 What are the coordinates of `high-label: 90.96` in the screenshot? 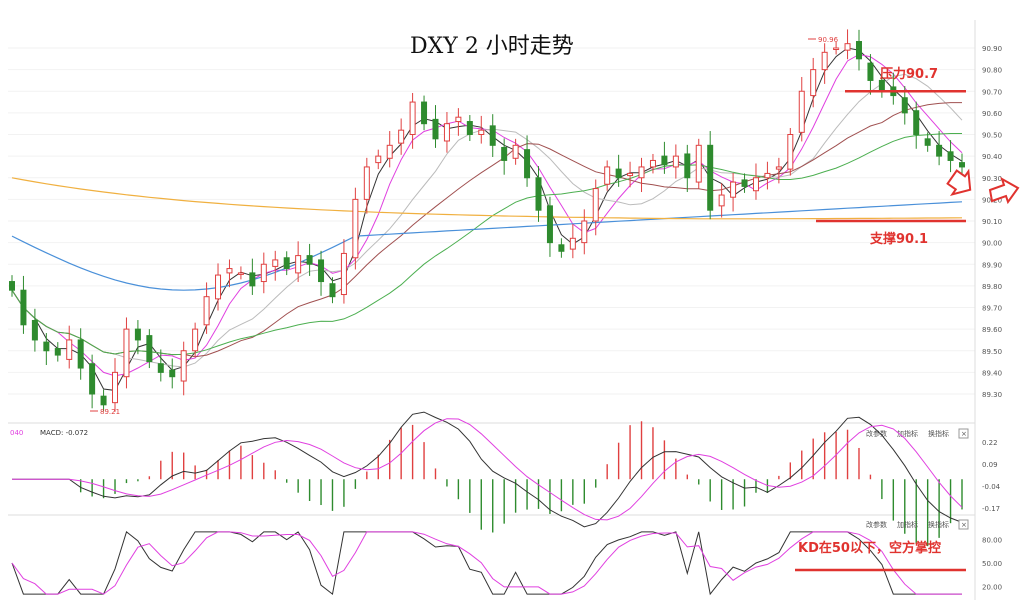 It's located at (828, 40).